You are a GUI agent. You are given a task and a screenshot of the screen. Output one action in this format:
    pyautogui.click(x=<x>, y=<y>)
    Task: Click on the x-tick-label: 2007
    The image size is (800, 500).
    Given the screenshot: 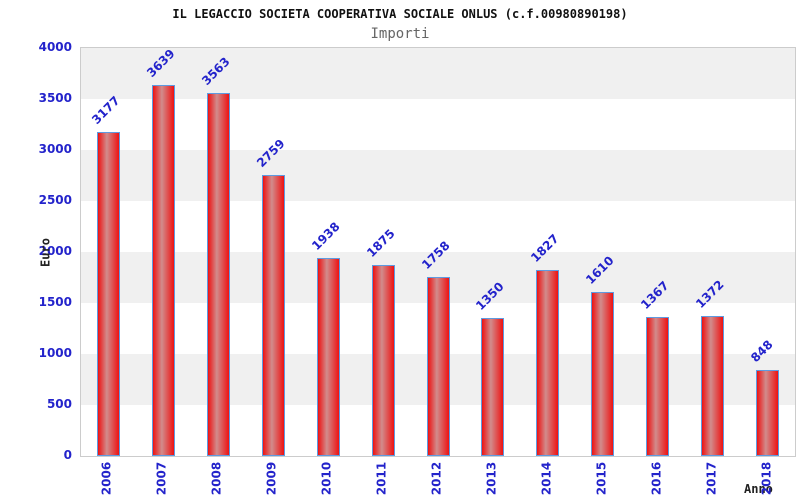 What is the action you would take?
    pyautogui.click(x=161, y=478)
    